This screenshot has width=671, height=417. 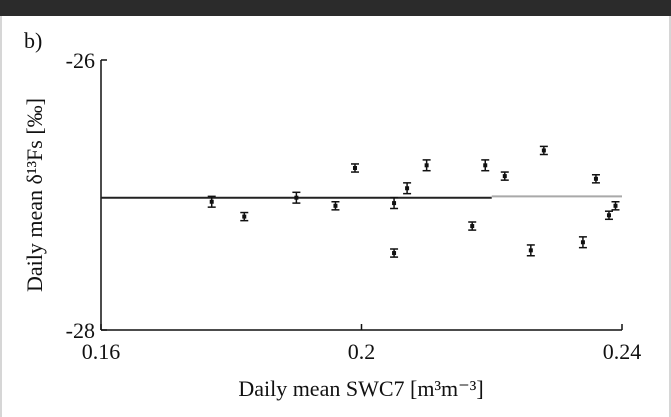 What do you see at coordinates (33, 40) in the screenshot?
I see `panel-label: b)` at bounding box center [33, 40].